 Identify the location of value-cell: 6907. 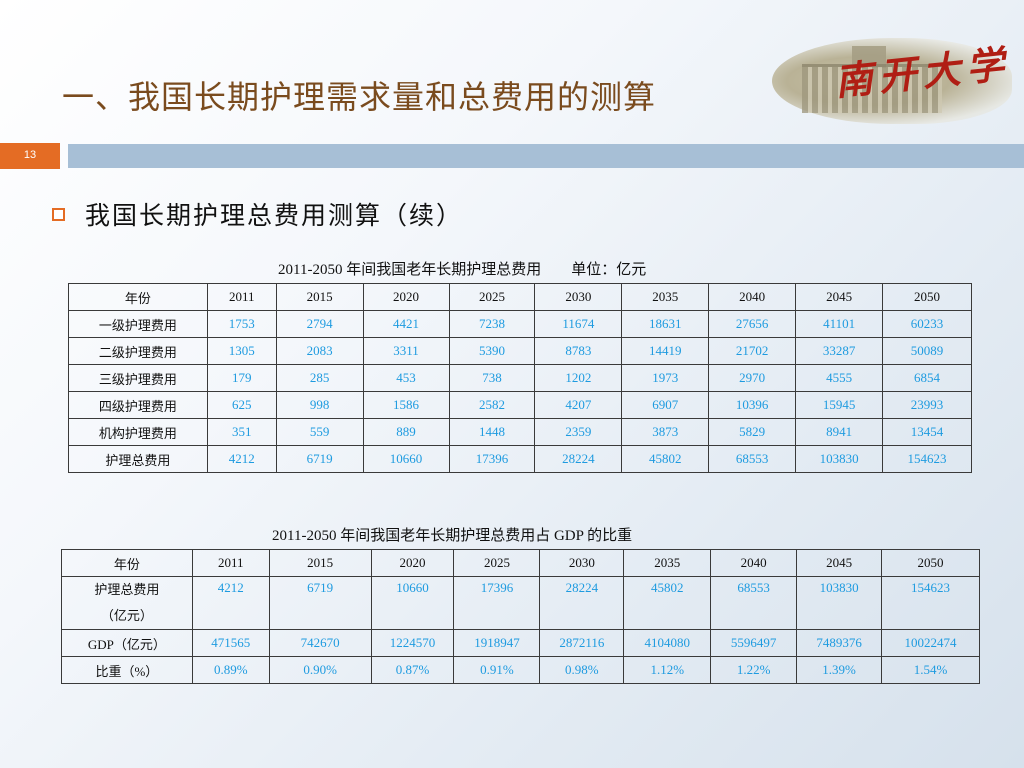
(665, 405).